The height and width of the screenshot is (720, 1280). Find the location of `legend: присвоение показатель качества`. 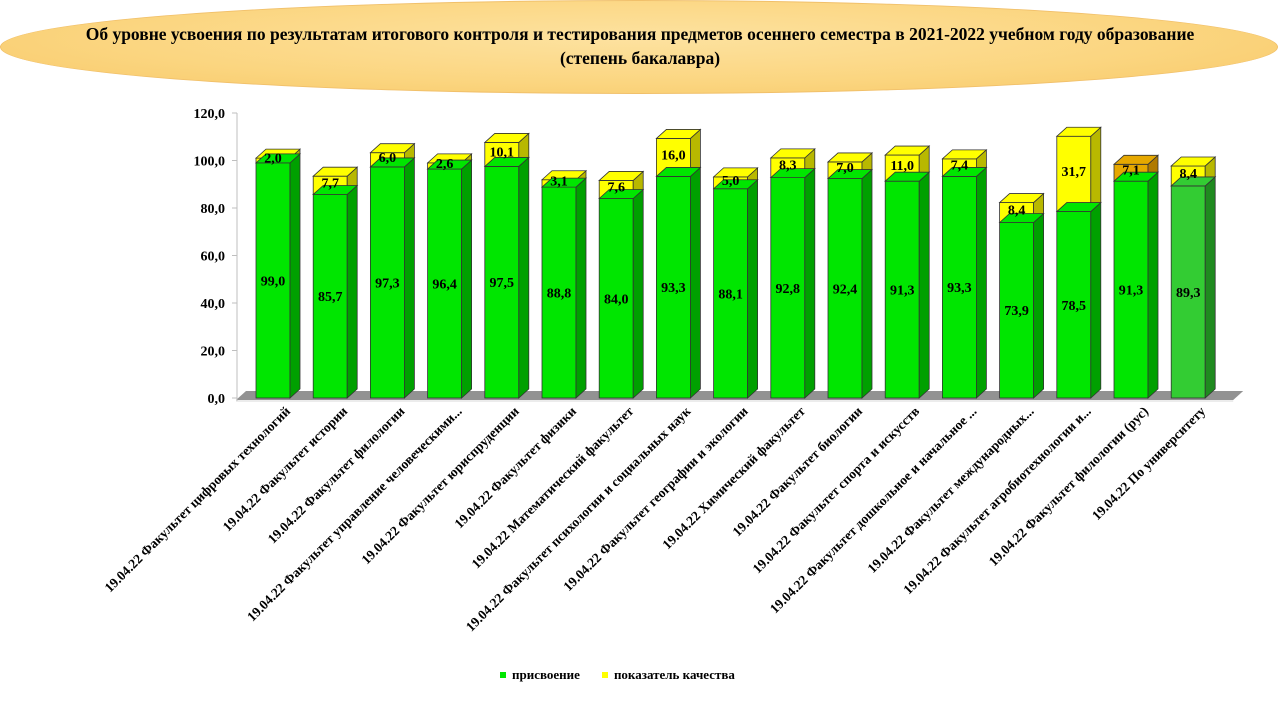

legend: присвоение показатель качества is located at coordinates (617, 675).